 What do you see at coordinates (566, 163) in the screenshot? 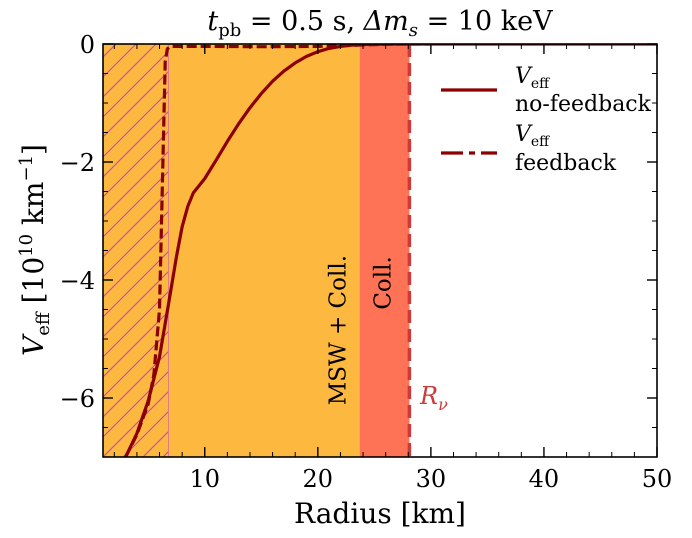
I see `legend-label-feedback-text: feedback` at bounding box center [566, 163].